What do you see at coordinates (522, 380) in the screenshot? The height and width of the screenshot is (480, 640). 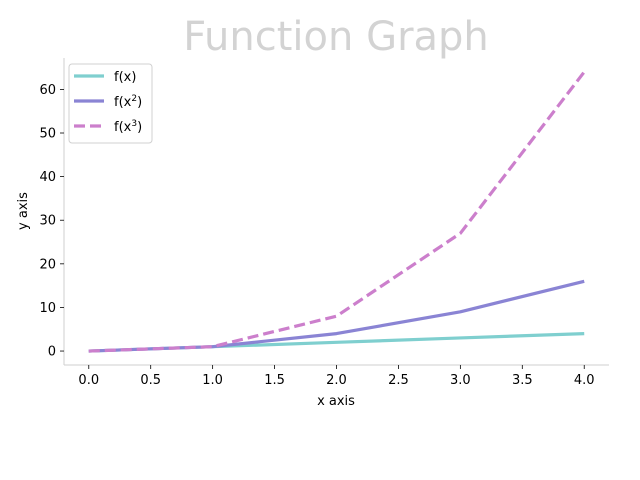 I see `x-tick-label: 3.5` at bounding box center [522, 380].